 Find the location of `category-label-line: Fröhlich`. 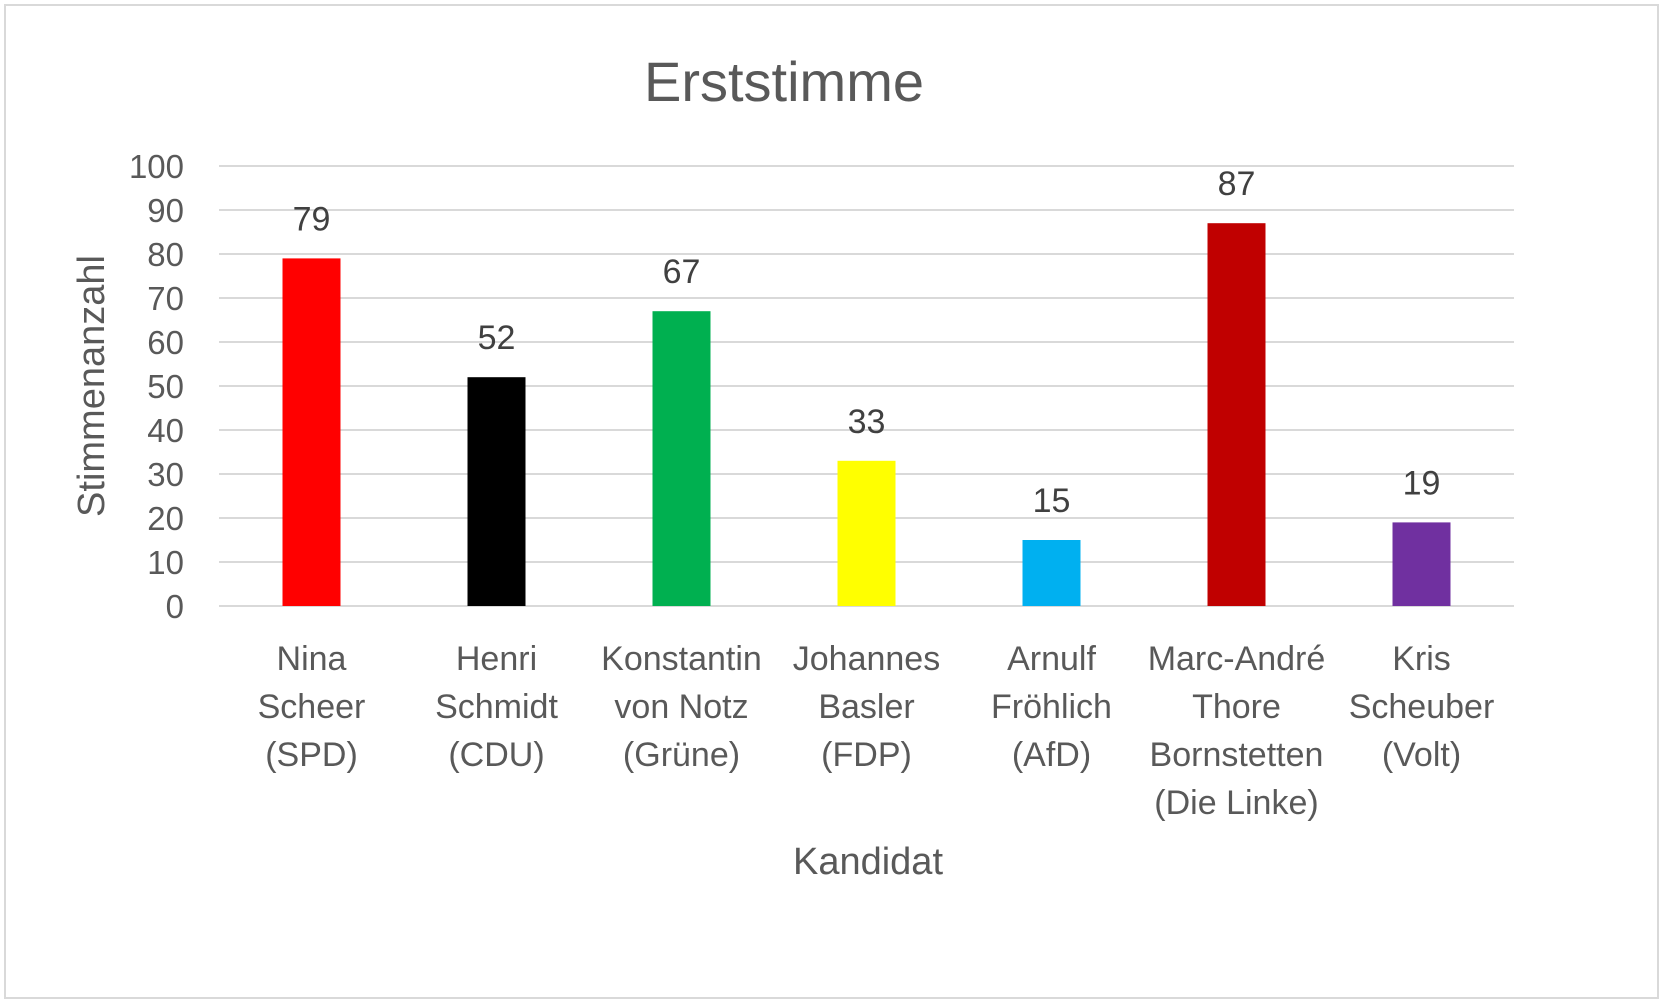

category-label-line: Fröhlich is located at coordinates (1051, 707).